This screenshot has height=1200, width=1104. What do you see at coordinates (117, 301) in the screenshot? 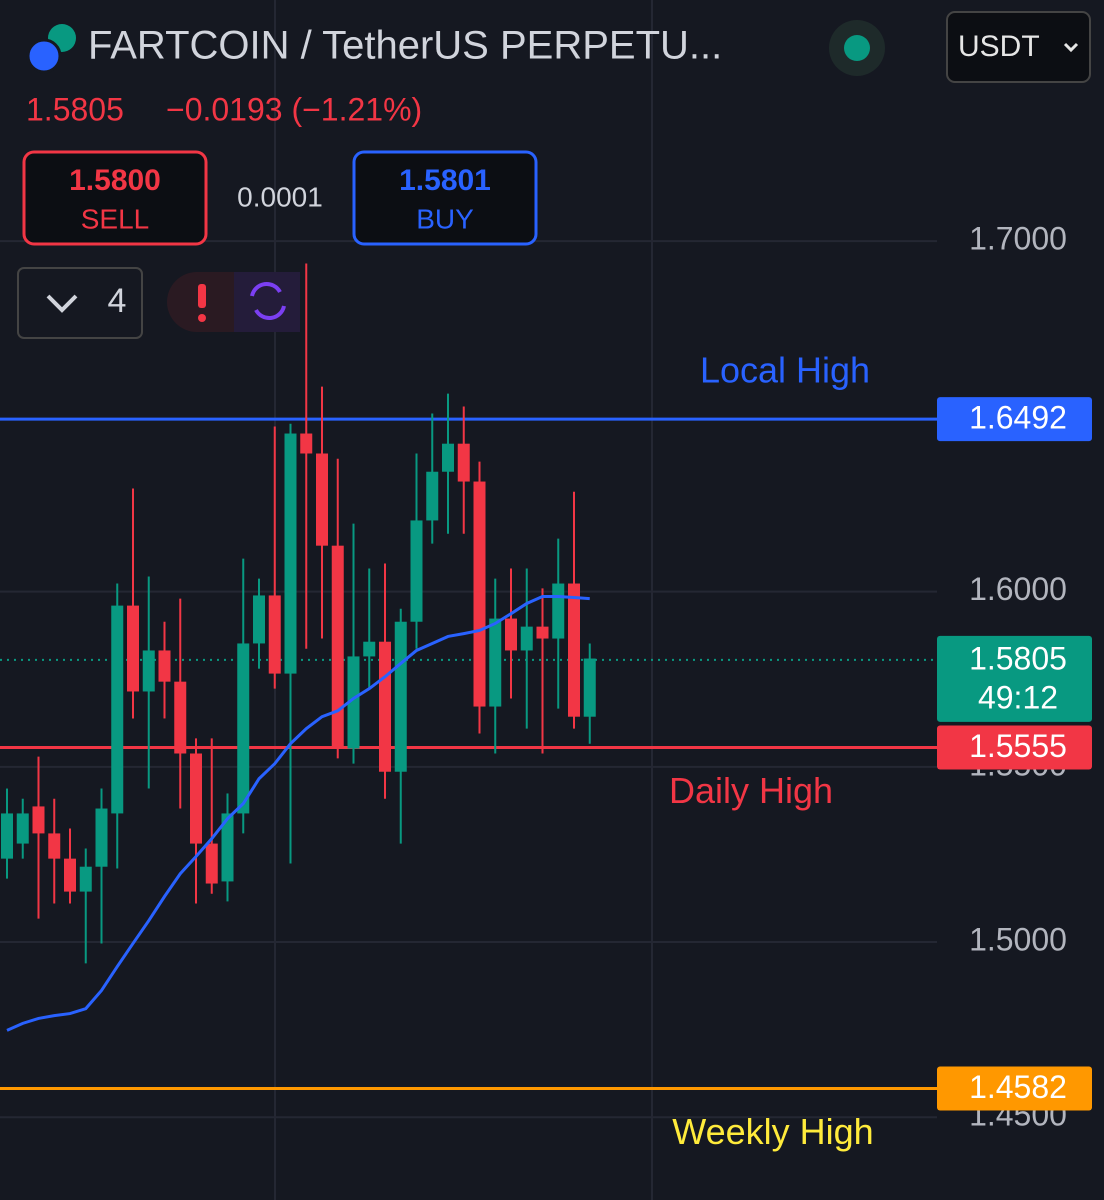
I see `indicator-count: 4` at bounding box center [117, 301].